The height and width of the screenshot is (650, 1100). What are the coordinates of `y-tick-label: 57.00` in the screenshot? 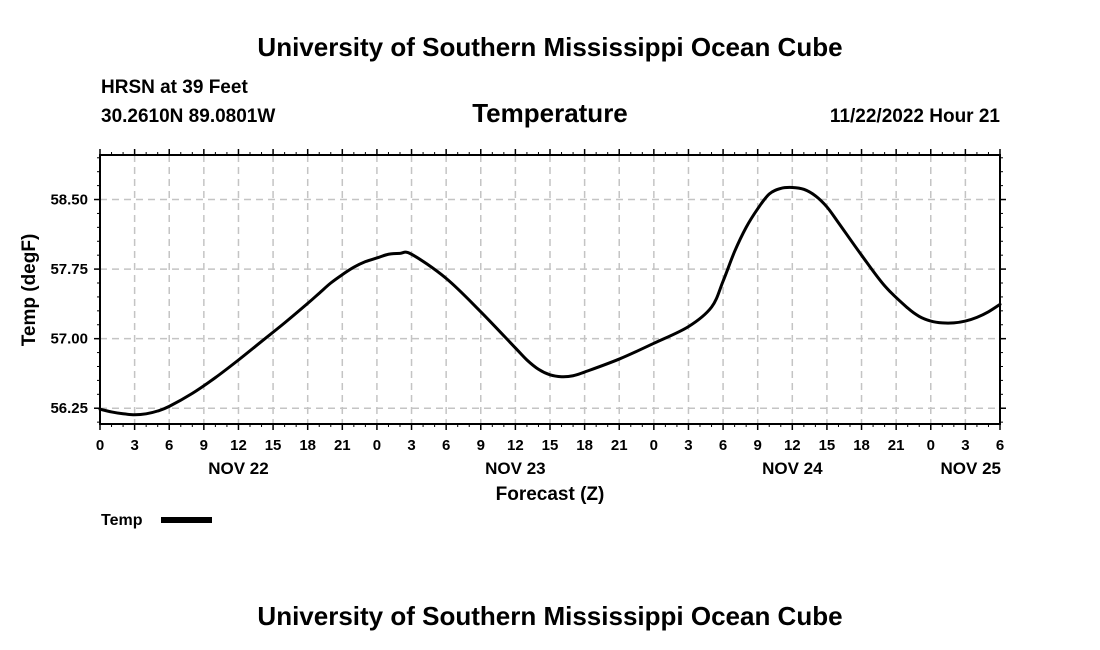 It's located at (69, 339).